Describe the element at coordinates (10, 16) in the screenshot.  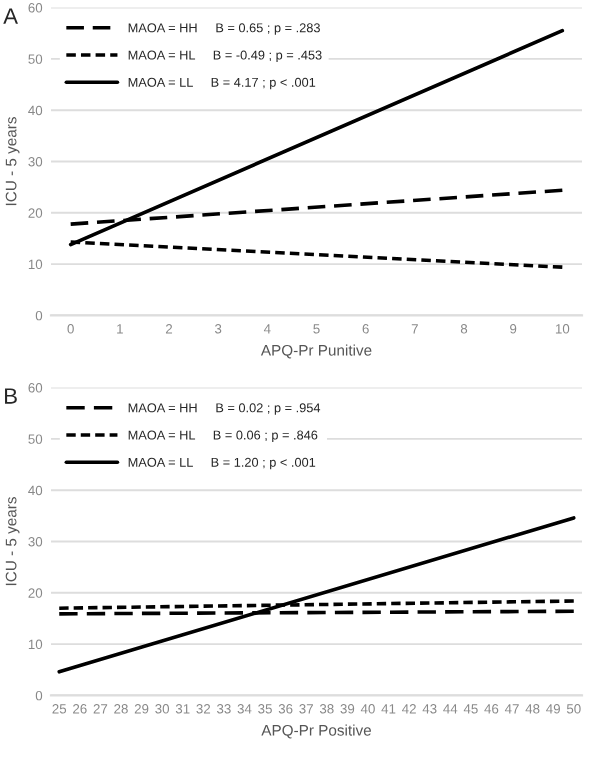
I see `chart-title: A` at that location.